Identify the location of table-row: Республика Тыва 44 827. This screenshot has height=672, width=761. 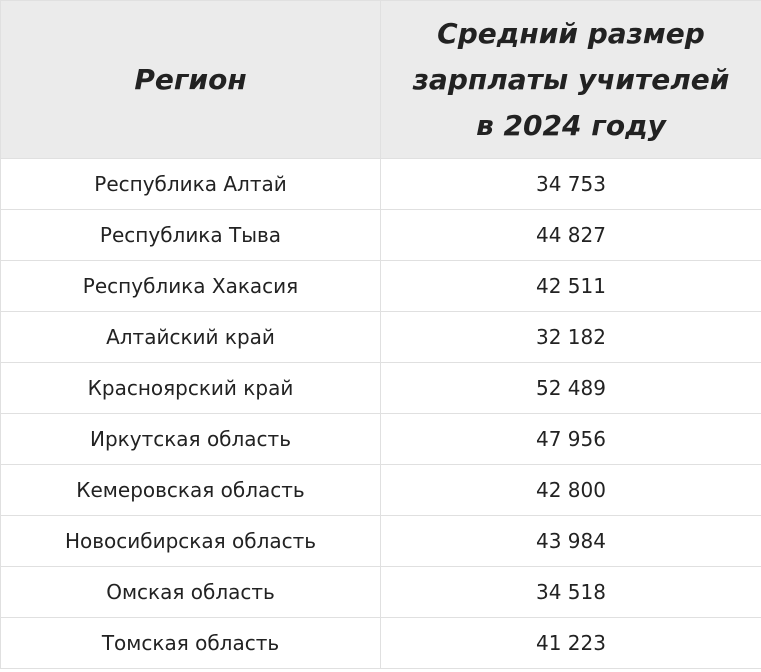
(380, 235).